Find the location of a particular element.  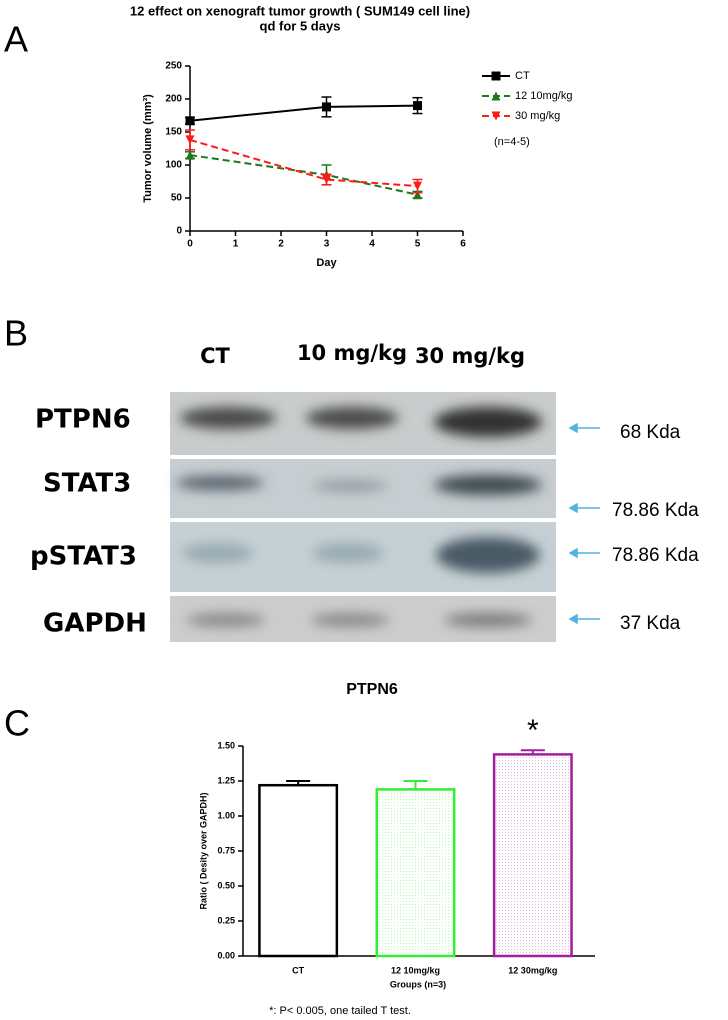

y-tick-label: 1.25 is located at coordinates (226, 780).